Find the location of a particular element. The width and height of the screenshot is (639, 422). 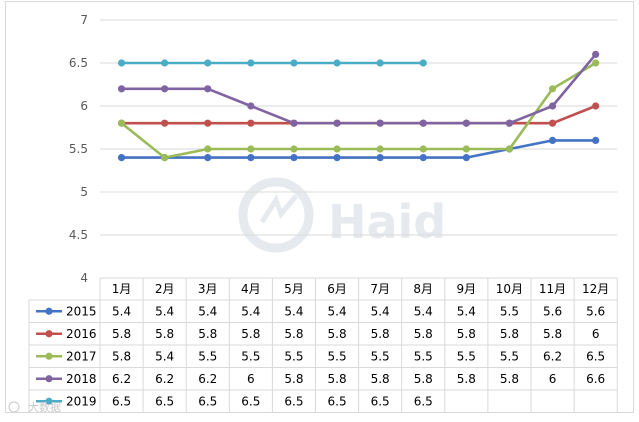

legend-label: 2018 is located at coordinates (81, 379).